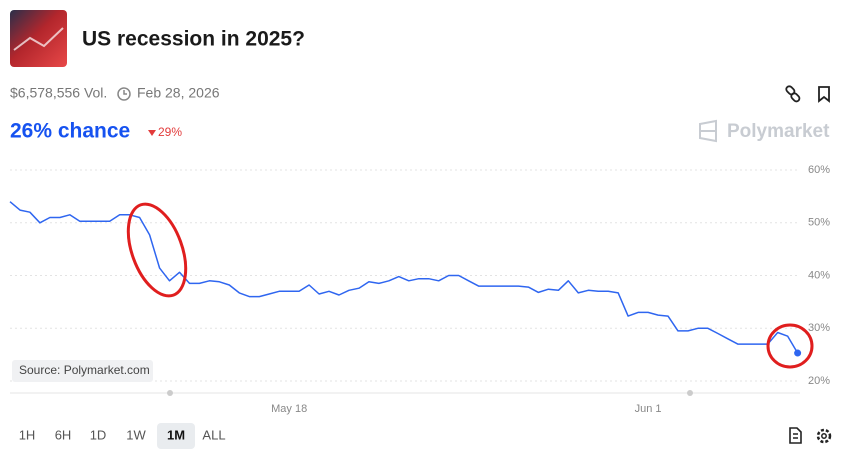  I want to click on clock-hands, so click(125, 92).